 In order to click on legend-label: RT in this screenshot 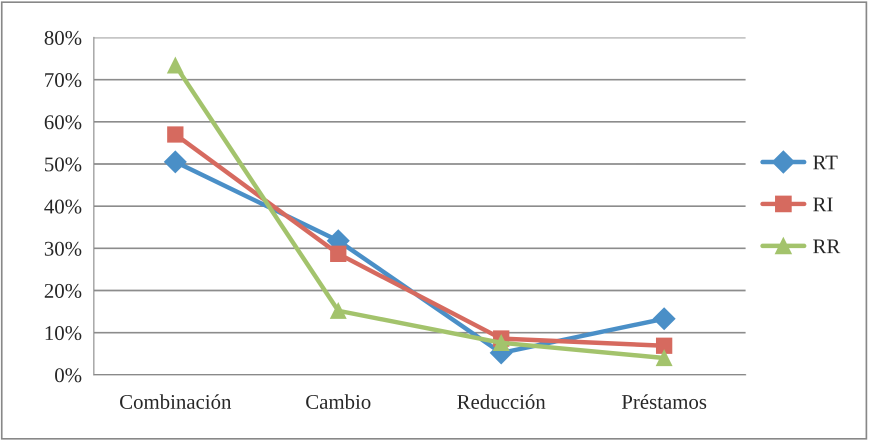, I will do `click(825, 163)`.